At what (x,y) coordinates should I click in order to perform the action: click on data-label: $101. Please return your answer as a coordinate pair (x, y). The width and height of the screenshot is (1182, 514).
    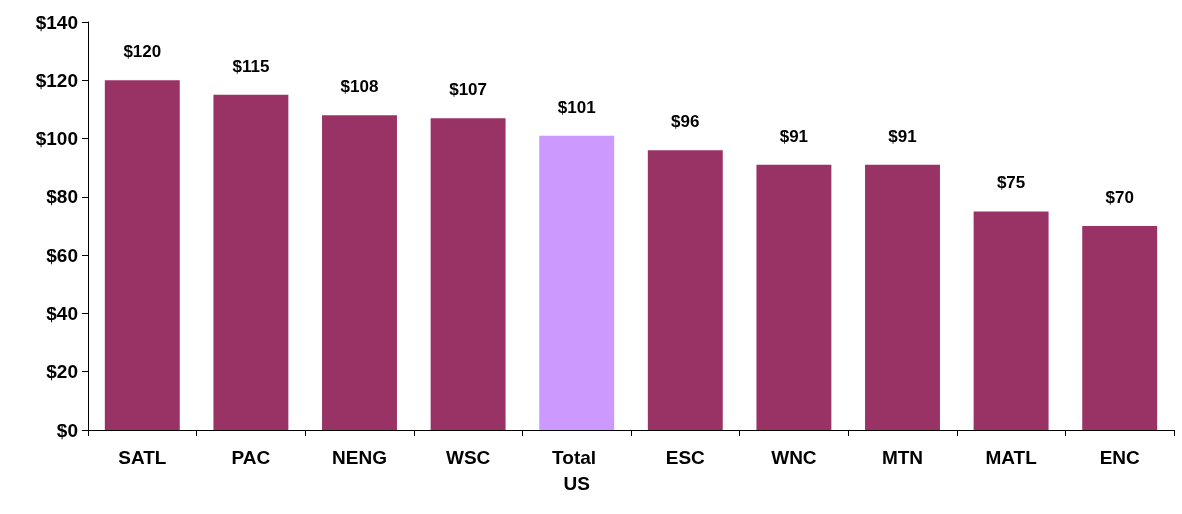
    Looking at the image, I should click on (576, 107).